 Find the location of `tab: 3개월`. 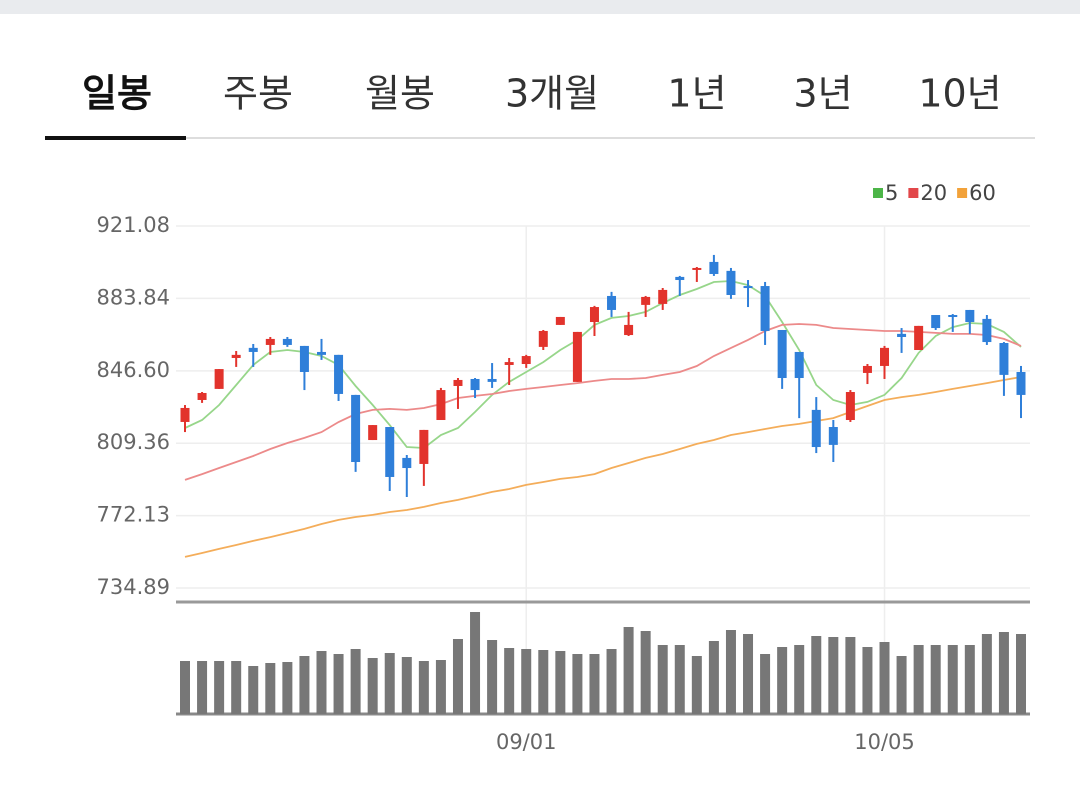

tab: 3개월 is located at coordinates (552, 94).